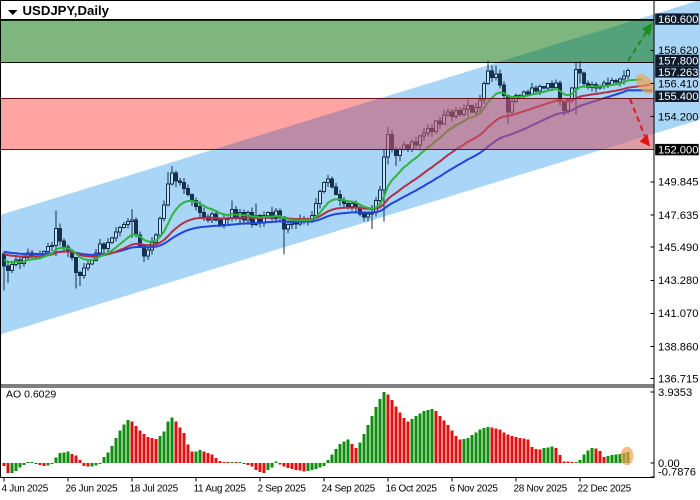 This screenshot has width=700, height=500. What do you see at coordinates (678, 380) in the screenshot?
I see `svg-text: 136.715` at bounding box center [678, 380].